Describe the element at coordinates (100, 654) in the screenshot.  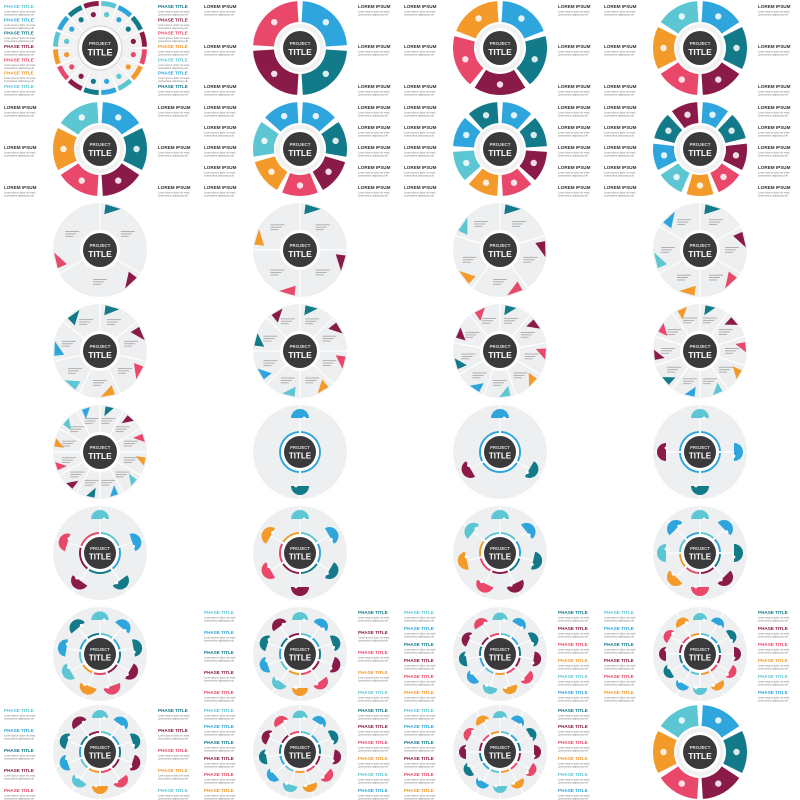
I see `thumbnail-petals-9: PROJECT TITLE` at that location.